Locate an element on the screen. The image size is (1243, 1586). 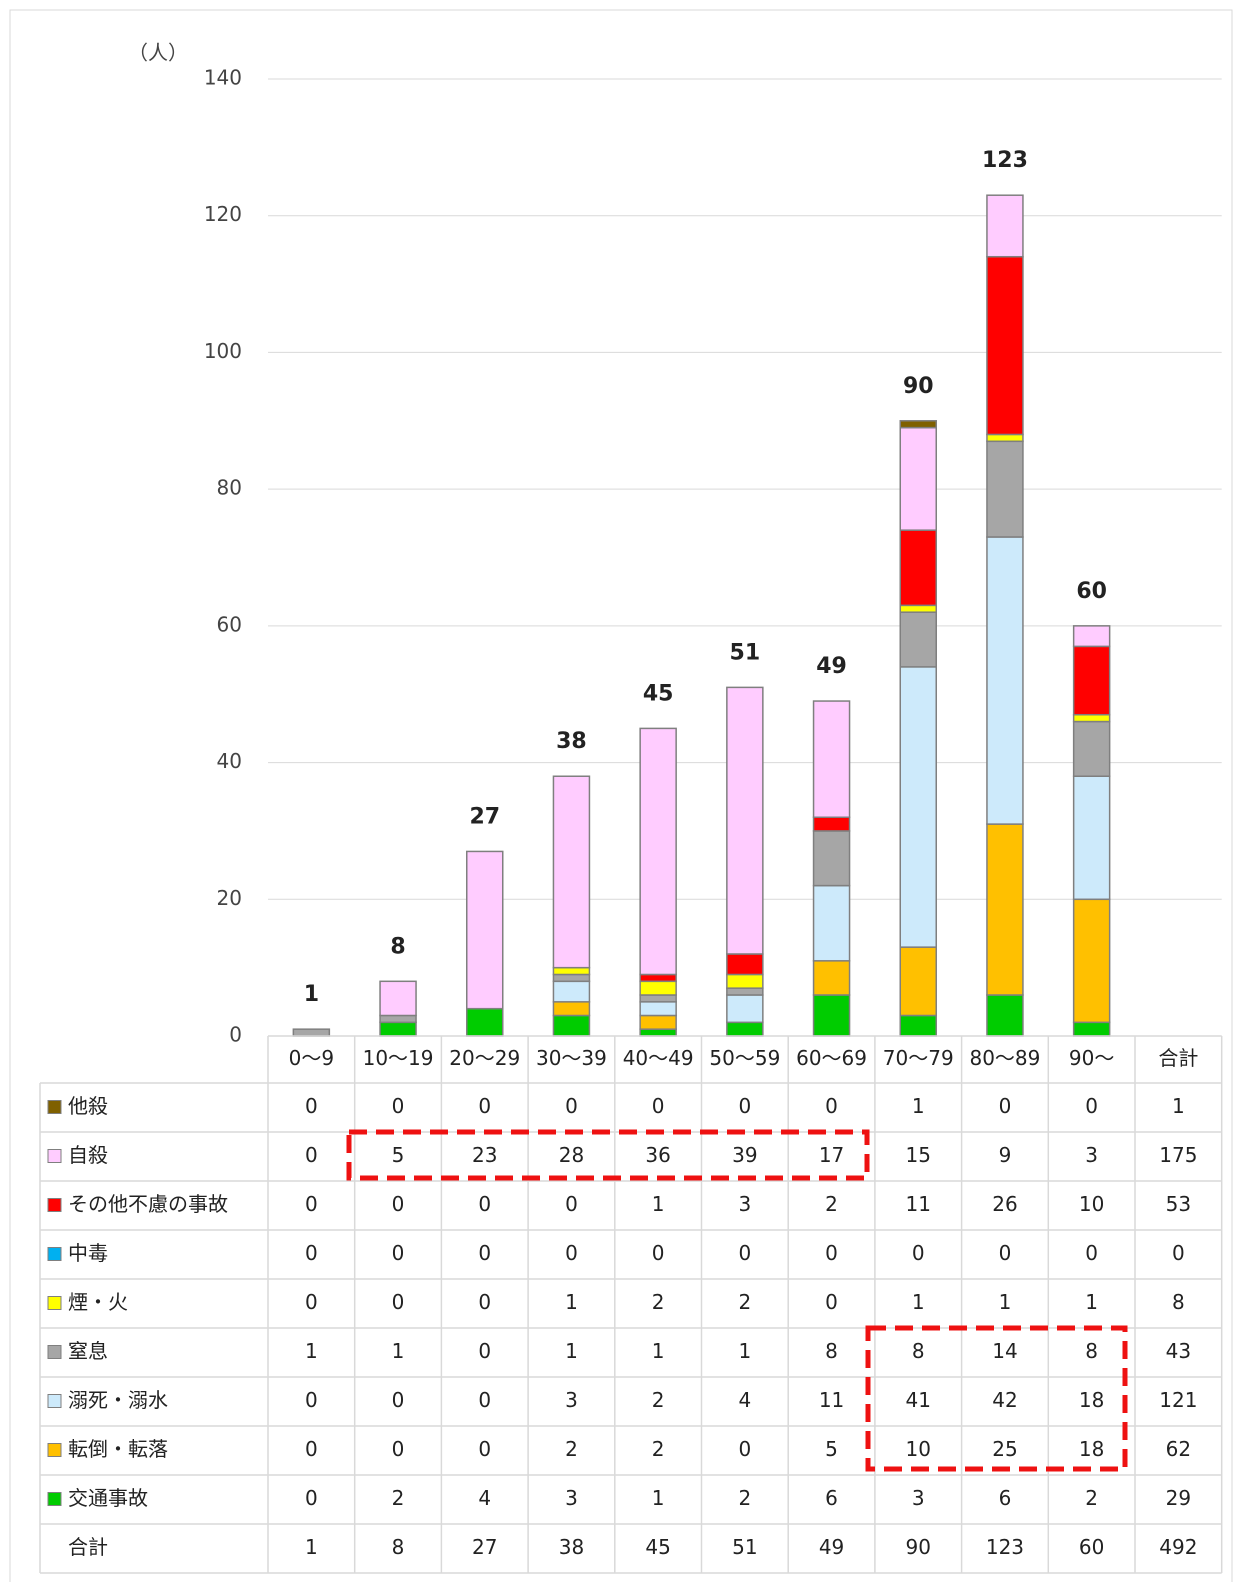
y-tick-label: 20 is located at coordinates (229, 898).